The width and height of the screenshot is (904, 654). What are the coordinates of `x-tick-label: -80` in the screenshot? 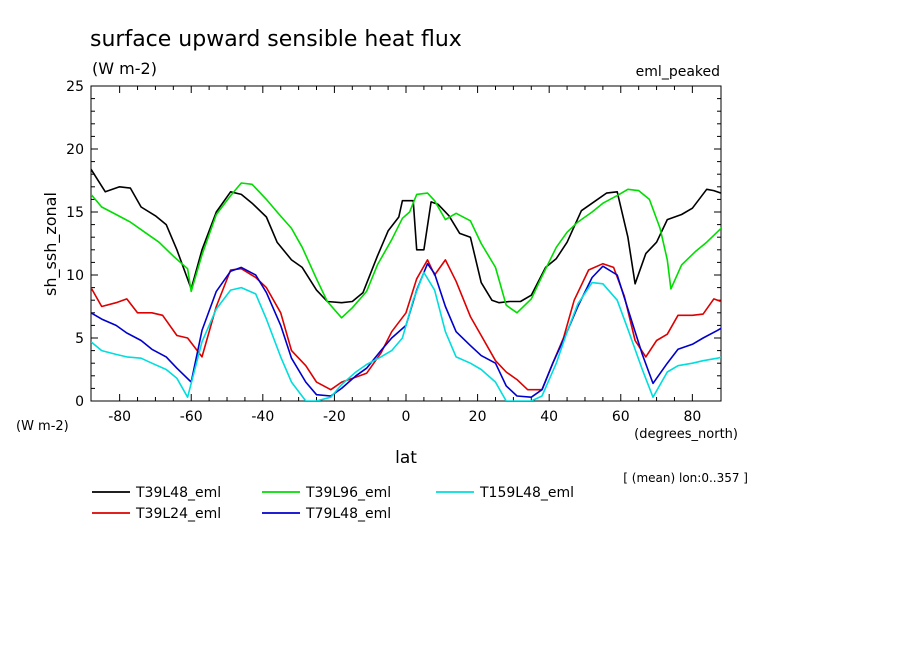 It's located at (119, 417).